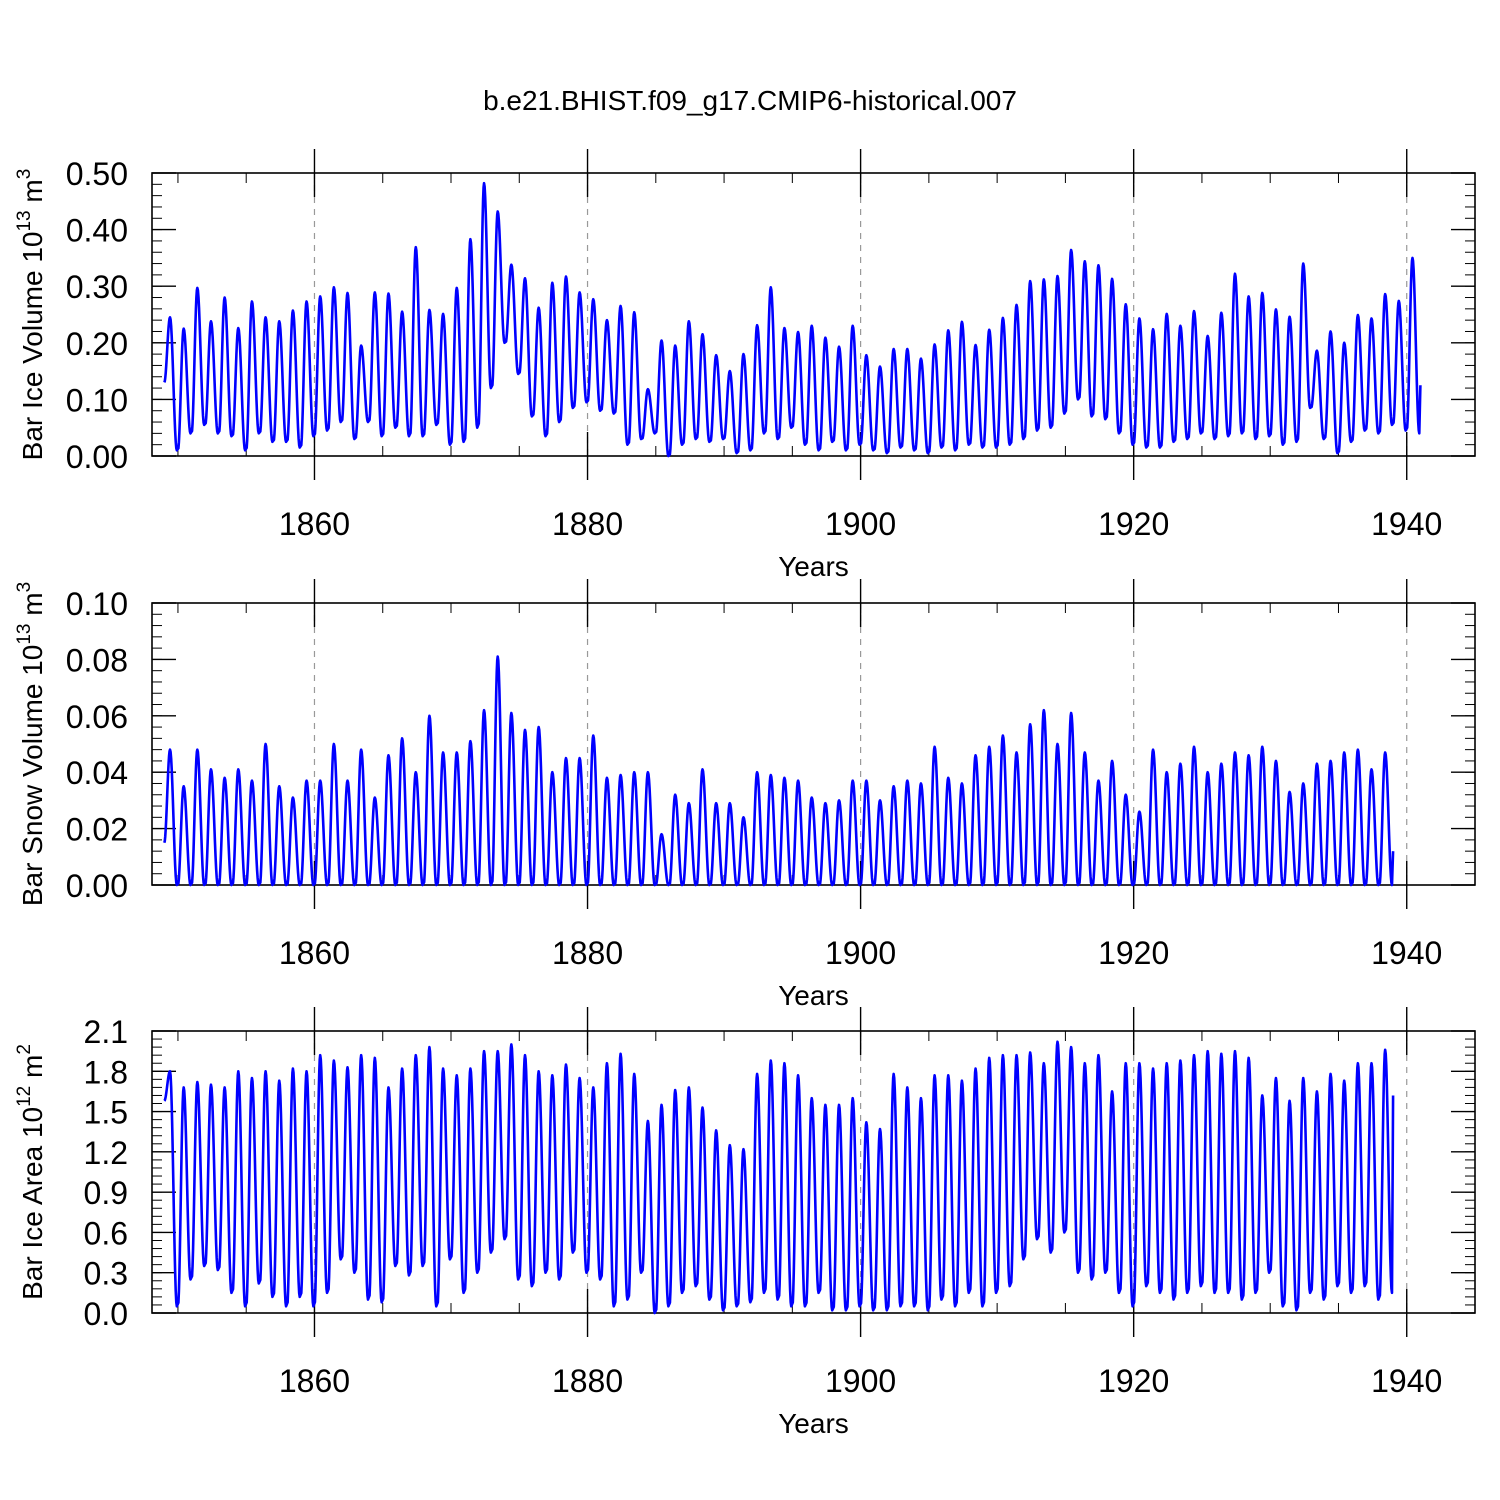  I want to click on y-tick-label: 1.8, so click(106, 1072).